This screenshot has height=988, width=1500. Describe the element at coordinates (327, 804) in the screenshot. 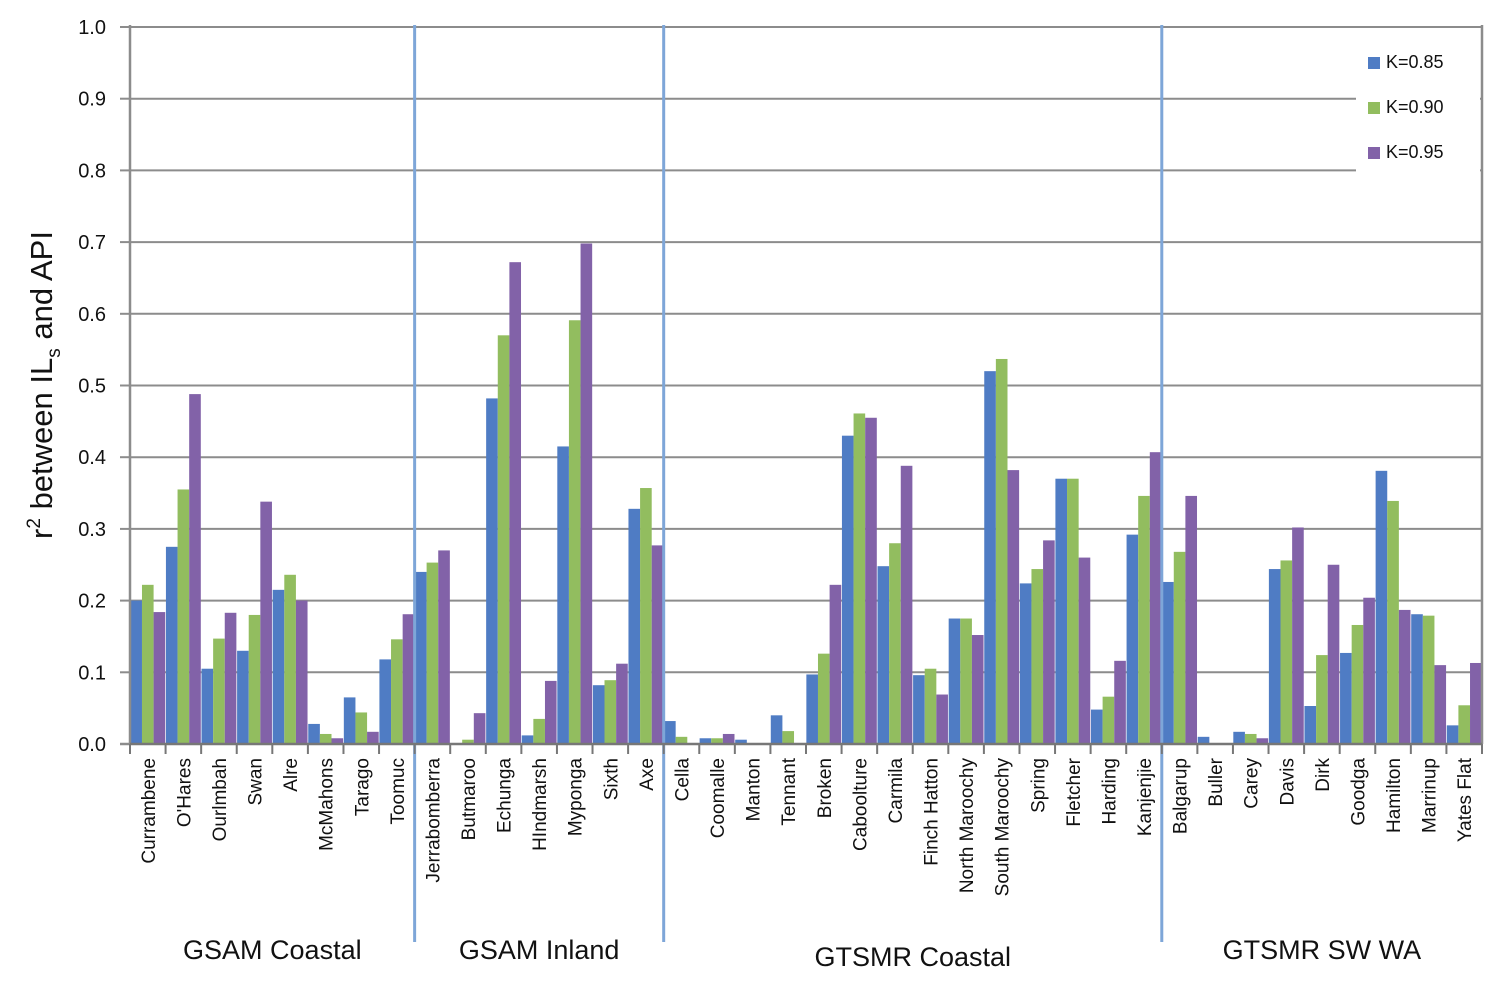

I see `category-label: McMahons` at that location.